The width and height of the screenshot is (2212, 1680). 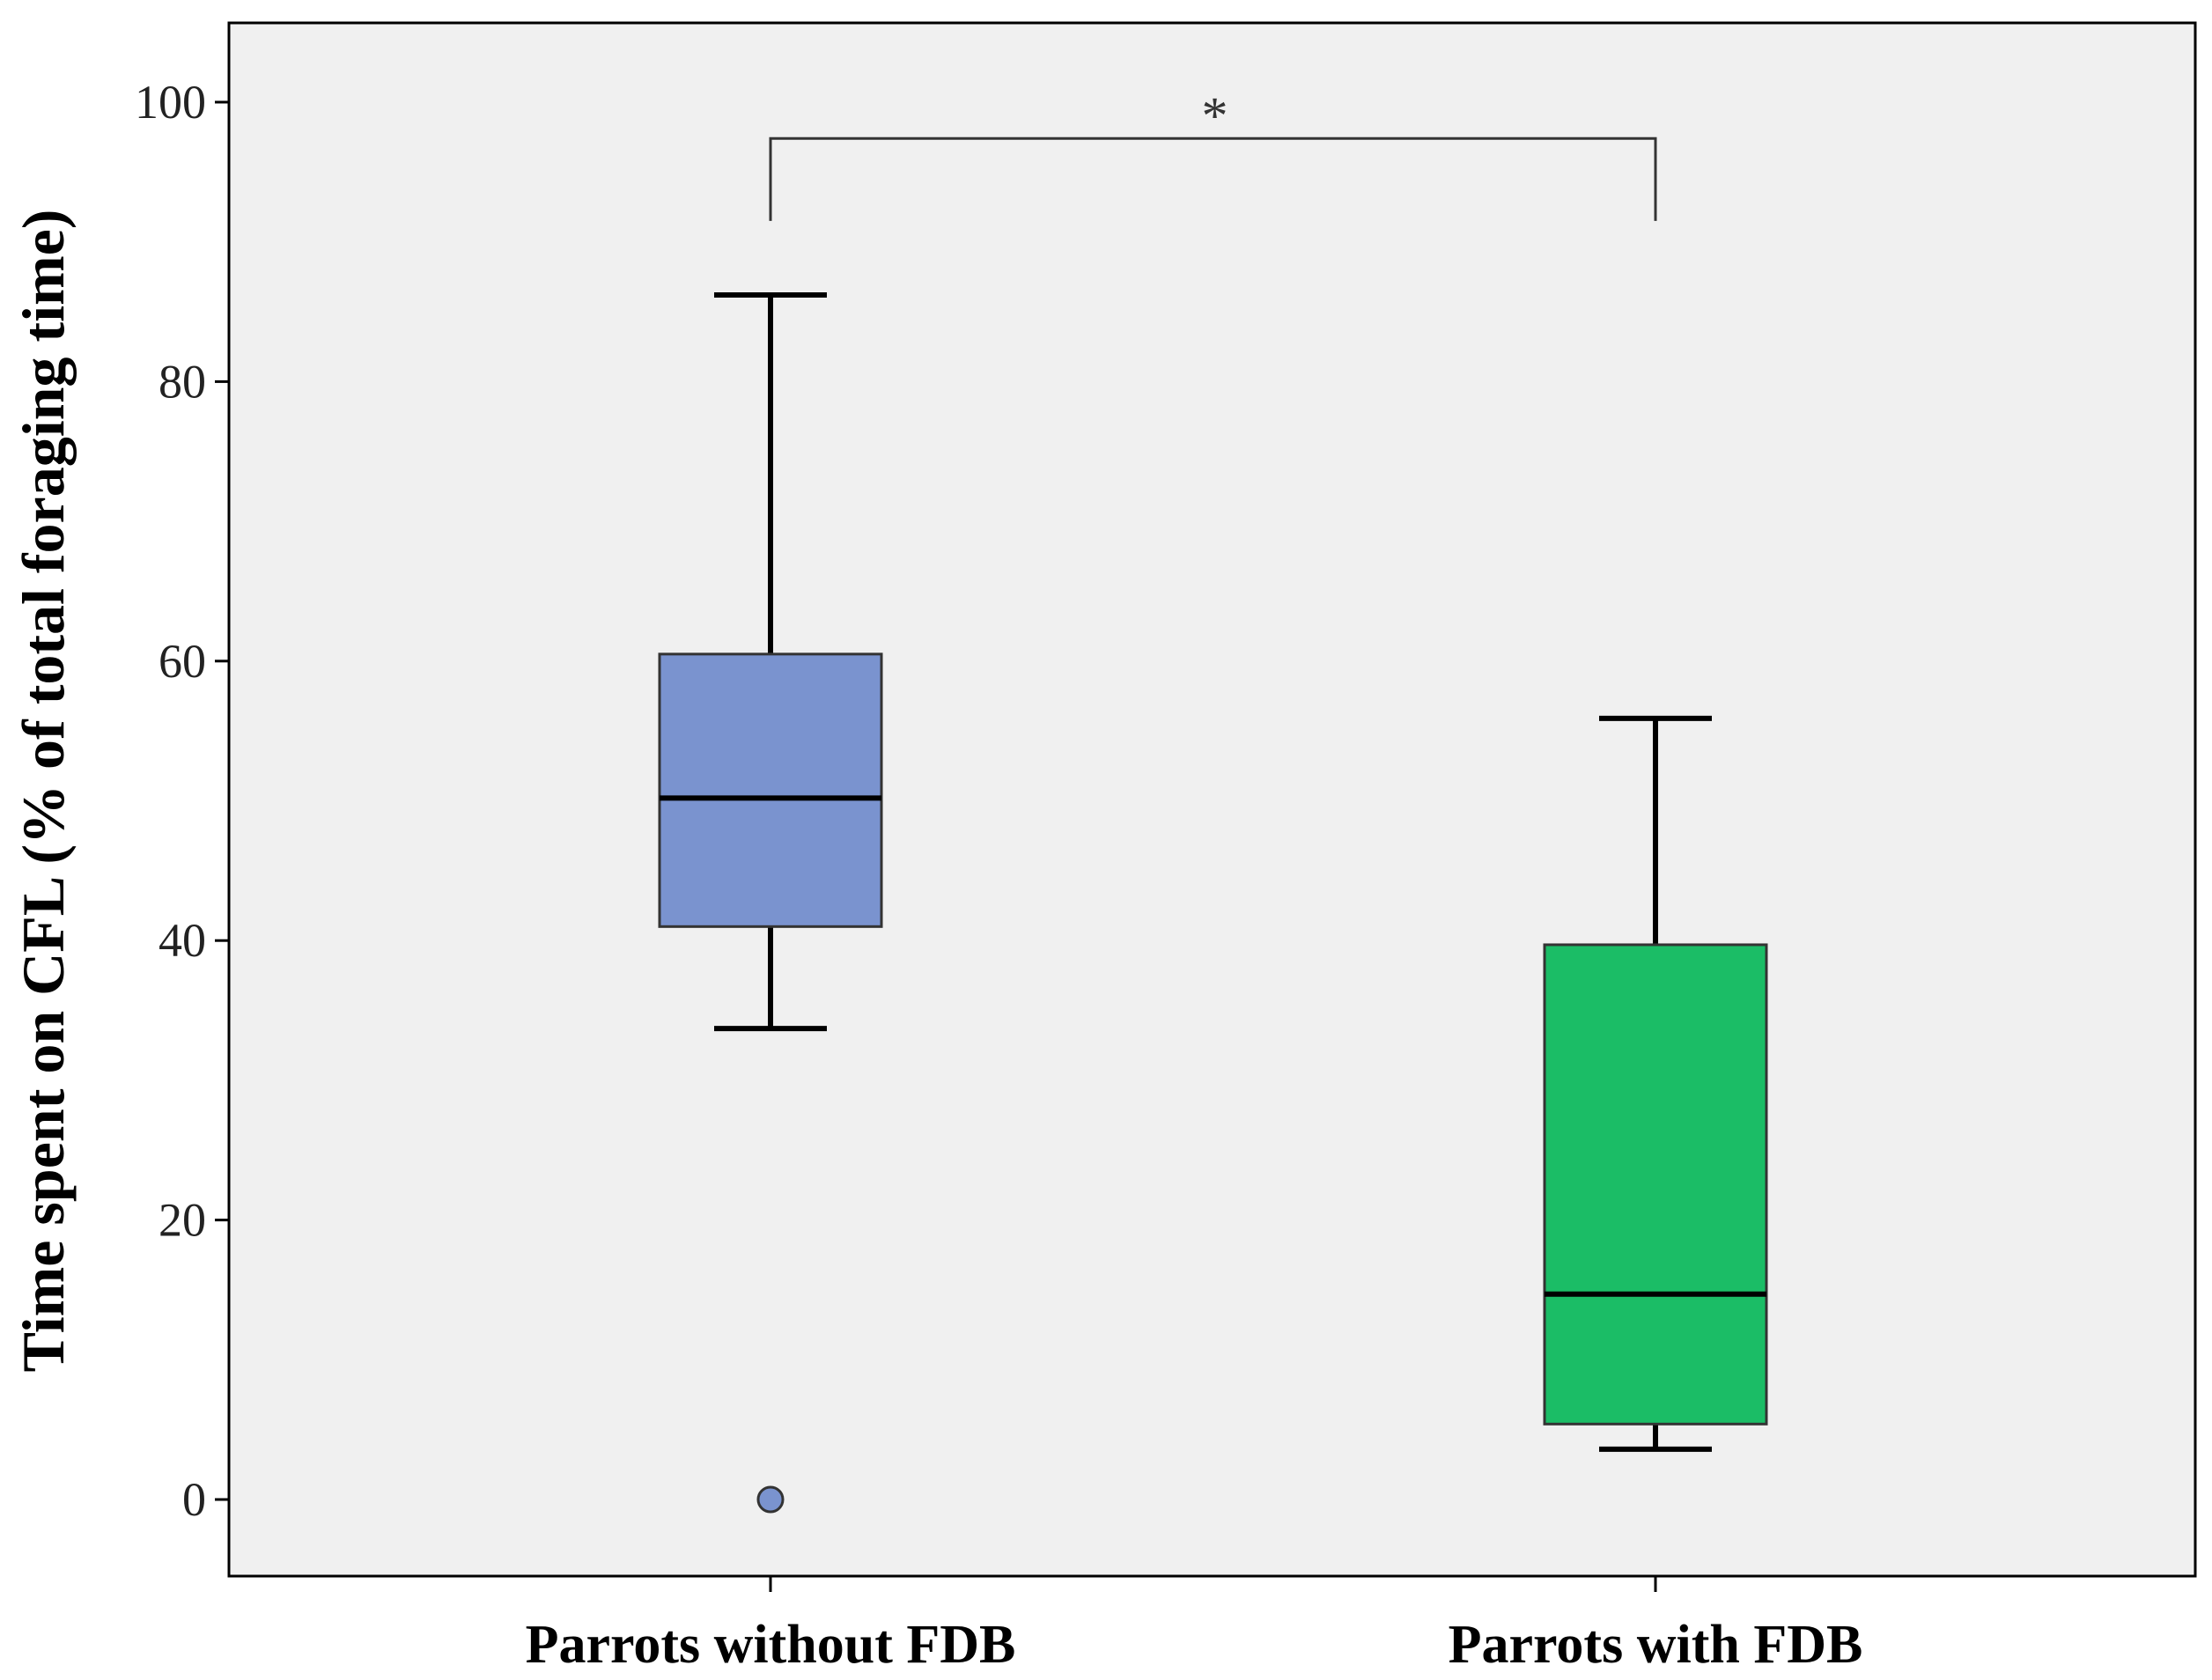 What do you see at coordinates (182, 381) in the screenshot?
I see `y-tick-label: 80` at bounding box center [182, 381].